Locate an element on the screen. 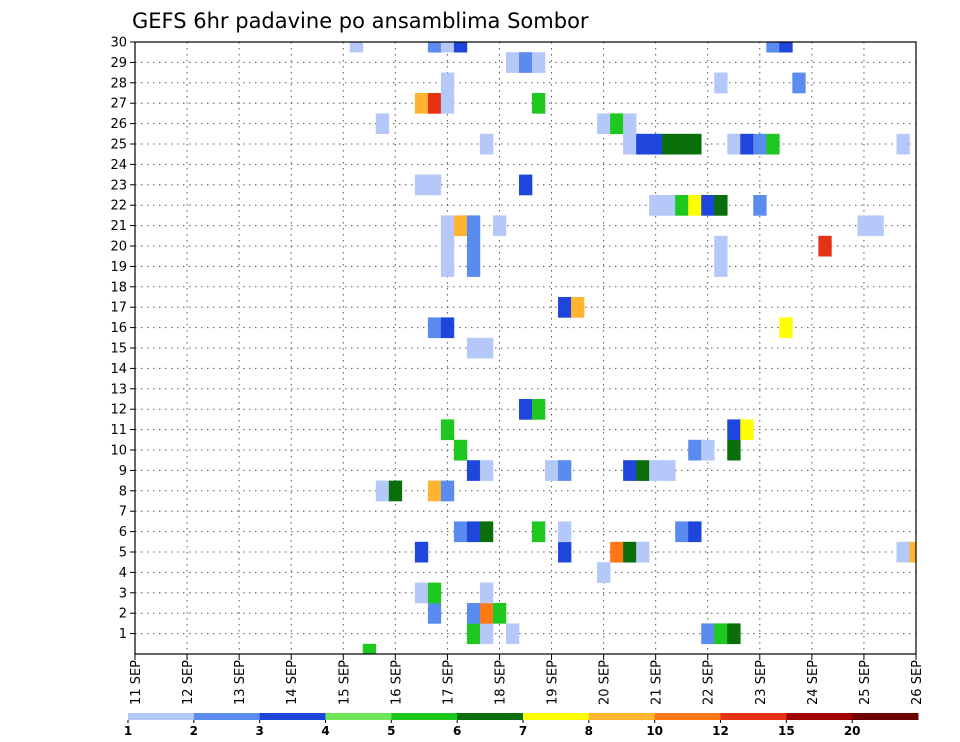 The height and width of the screenshot is (742, 960). legend-label: 12 is located at coordinates (720, 731).